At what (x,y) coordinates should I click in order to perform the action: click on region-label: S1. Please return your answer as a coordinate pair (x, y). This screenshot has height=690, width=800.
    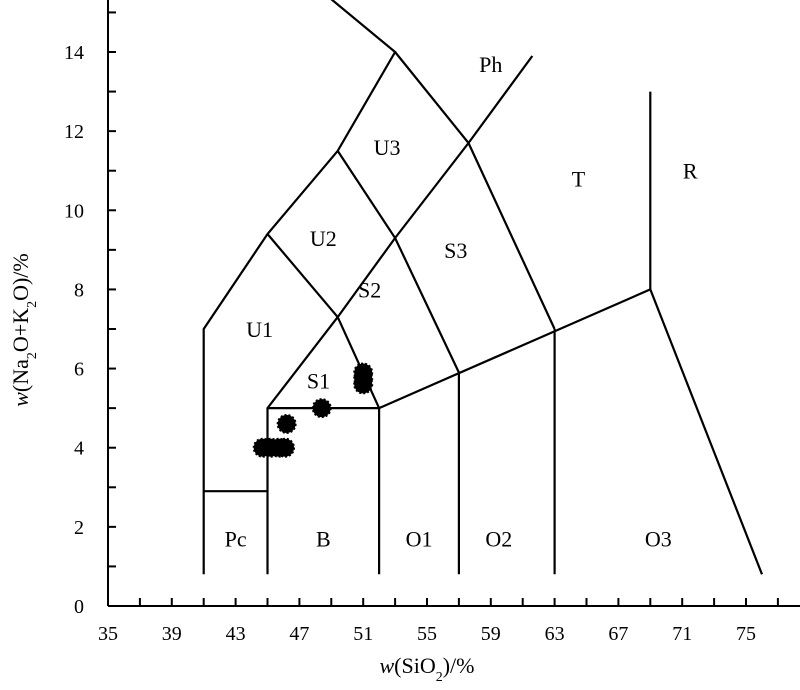
    Looking at the image, I should click on (318, 380).